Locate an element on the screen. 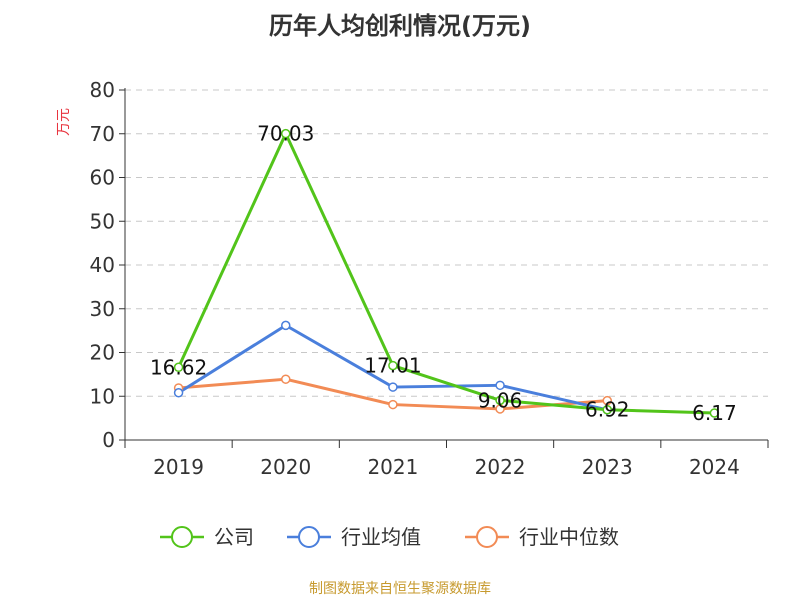 The width and height of the screenshot is (800, 600). legend: 公司 行业均值 行业中位数 is located at coordinates (389, 537).